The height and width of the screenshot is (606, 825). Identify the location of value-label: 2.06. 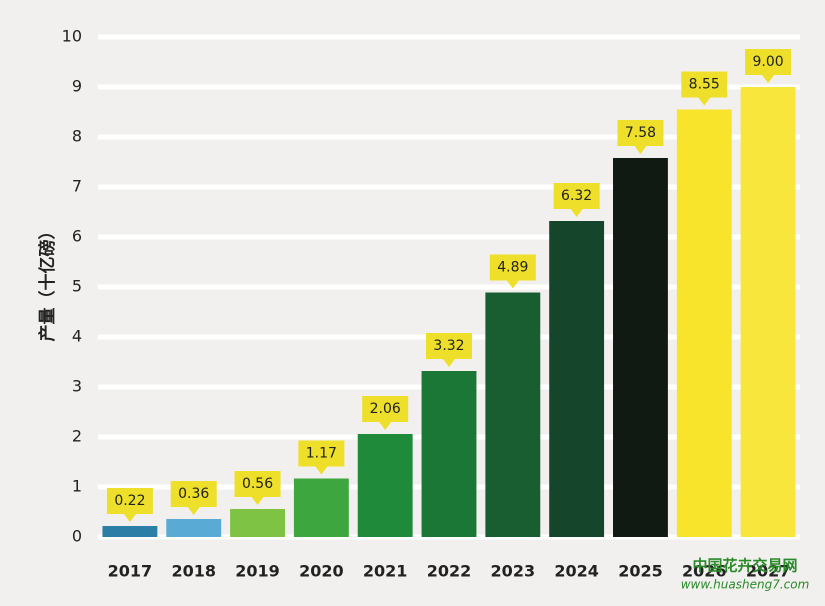
(385, 409).